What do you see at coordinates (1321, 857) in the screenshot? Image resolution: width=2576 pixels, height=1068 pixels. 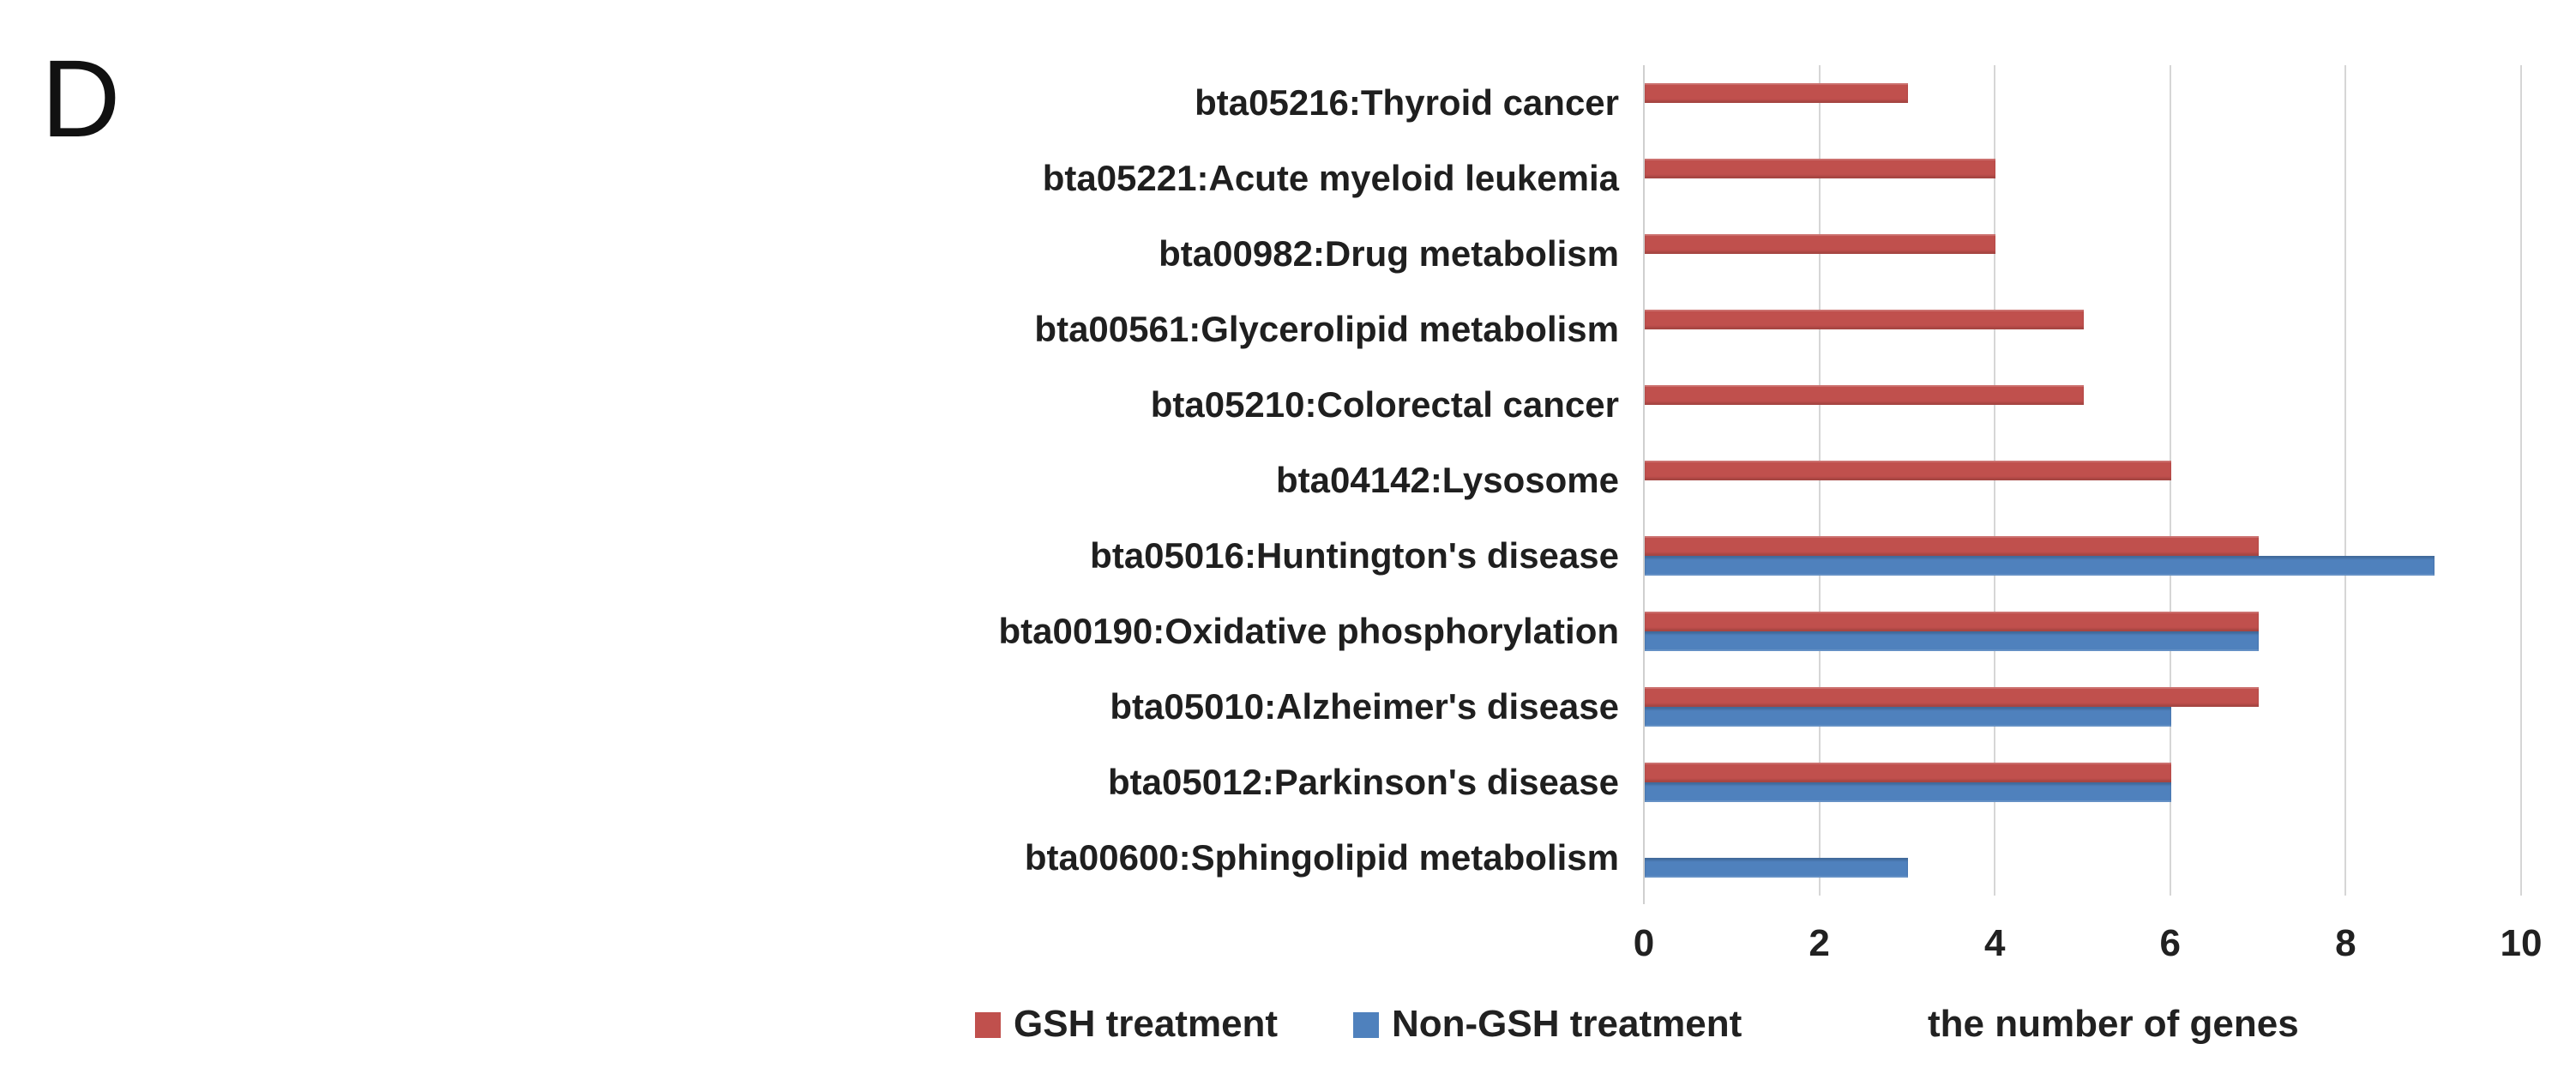 I see `category-label: bta00600:Sphingolipid metabolism` at bounding box center [1321, 857].